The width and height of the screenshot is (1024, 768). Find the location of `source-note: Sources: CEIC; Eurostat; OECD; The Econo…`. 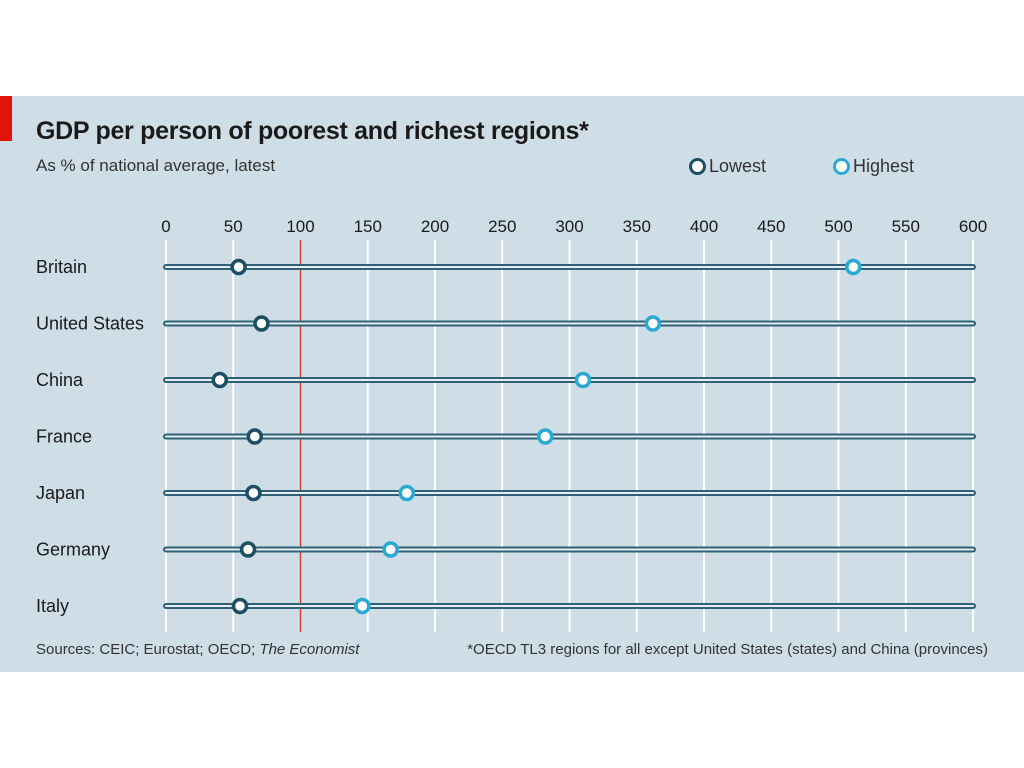

source-note: Sources: CEIC; Eurostat; OECD; The Econo… is located at coordinates (197, 649).